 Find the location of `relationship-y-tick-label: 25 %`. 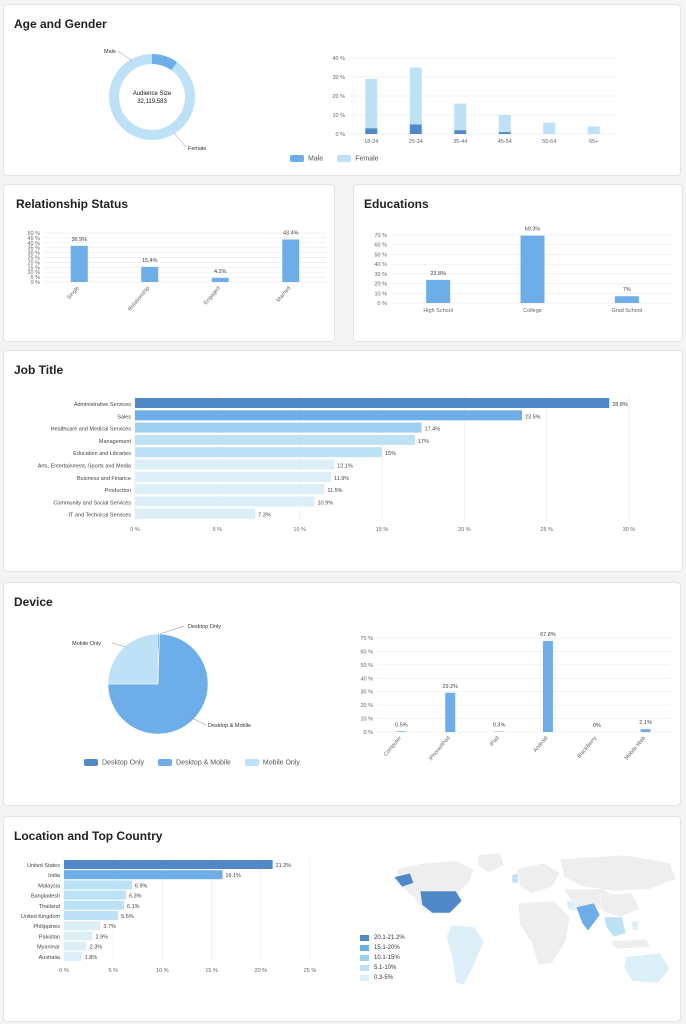

relationship-y-tick-label: 25 % is located at coordinates (33, 259).